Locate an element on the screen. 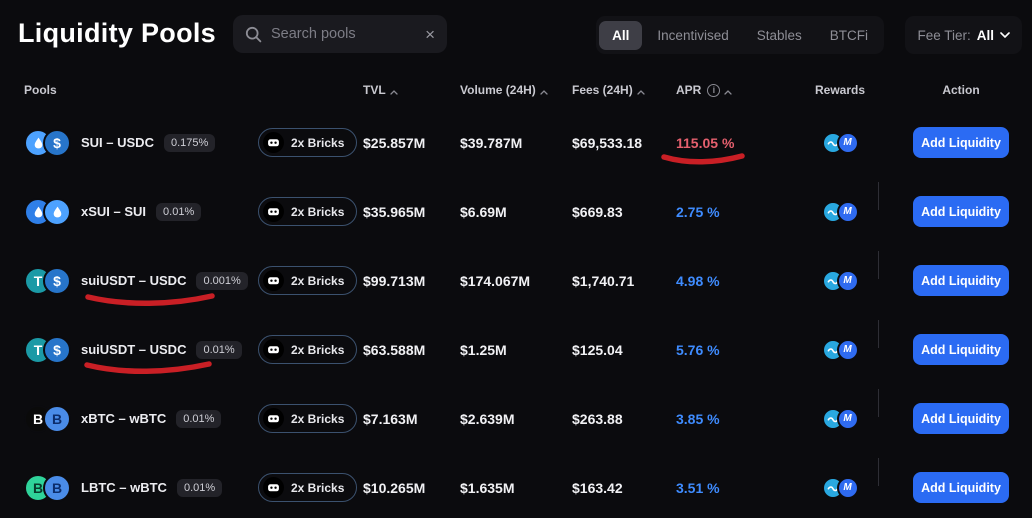 This screenshot has height=518, width=1032. fee-tier-dropdown: Fee Tier: All is located at coordinates (963, 35).